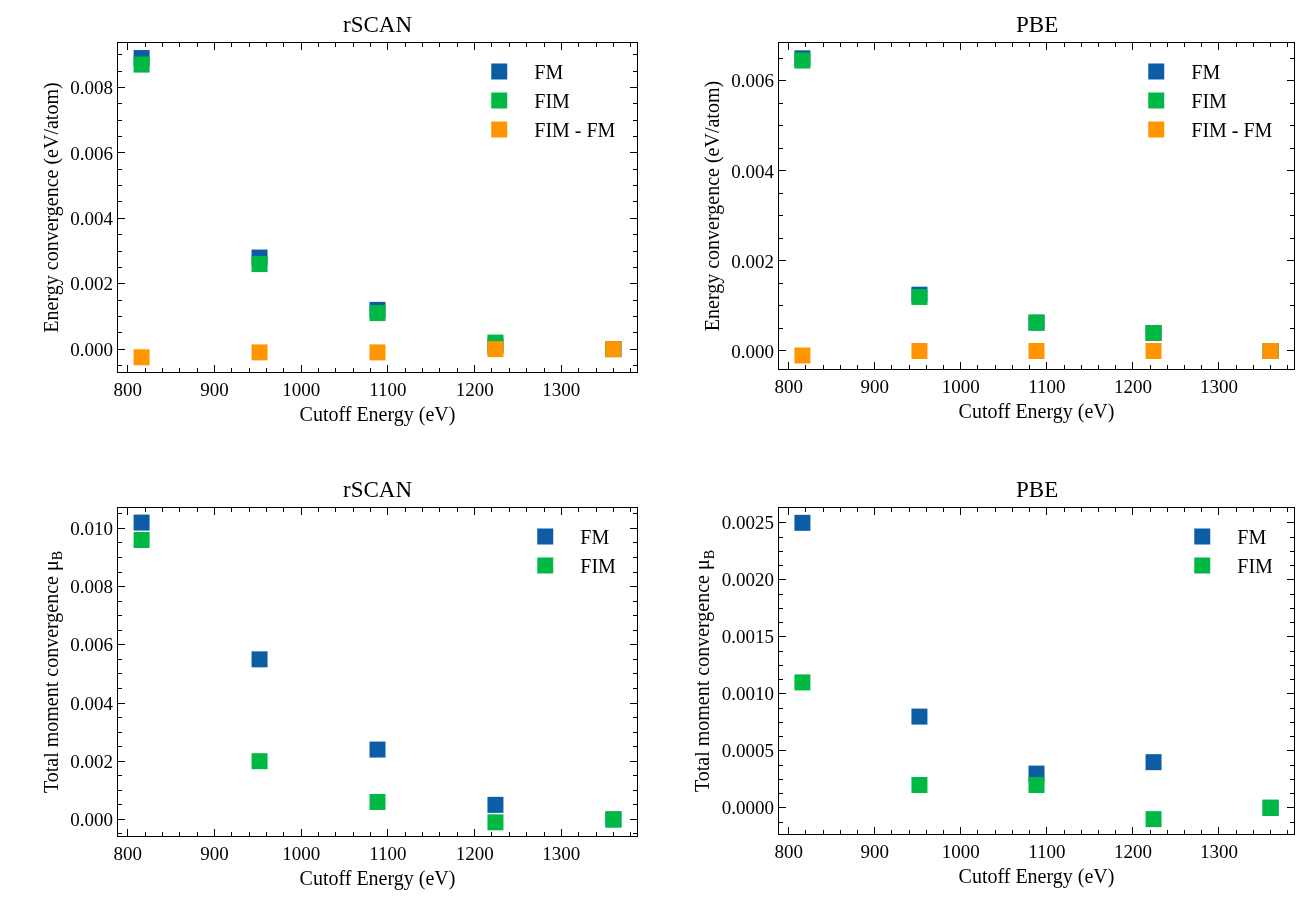 This screenshot has width=1312, height=912. What do you see at coordinates (748, 751) in the screenshot?
I see `y-tick-label: 0.0005` at bounding box center [748, 751].